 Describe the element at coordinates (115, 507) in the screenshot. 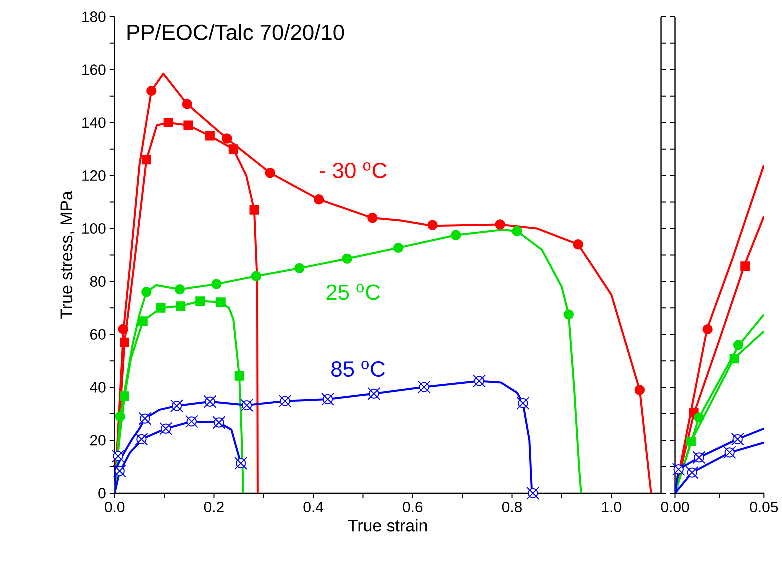

I see `x-tick-label: 0.0` at that location.